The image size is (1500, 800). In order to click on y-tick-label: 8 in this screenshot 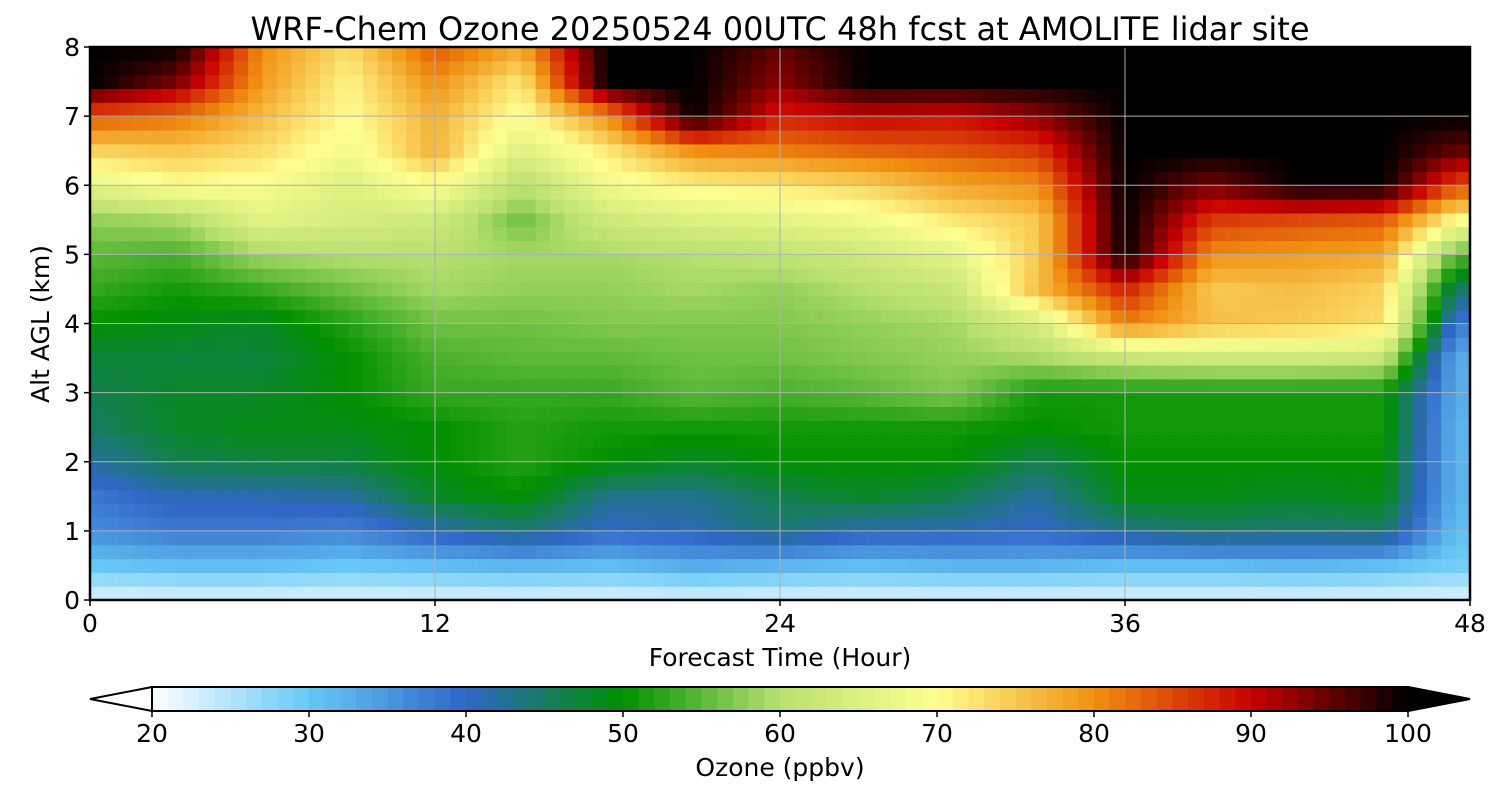, I will do `click(72, 47)`.